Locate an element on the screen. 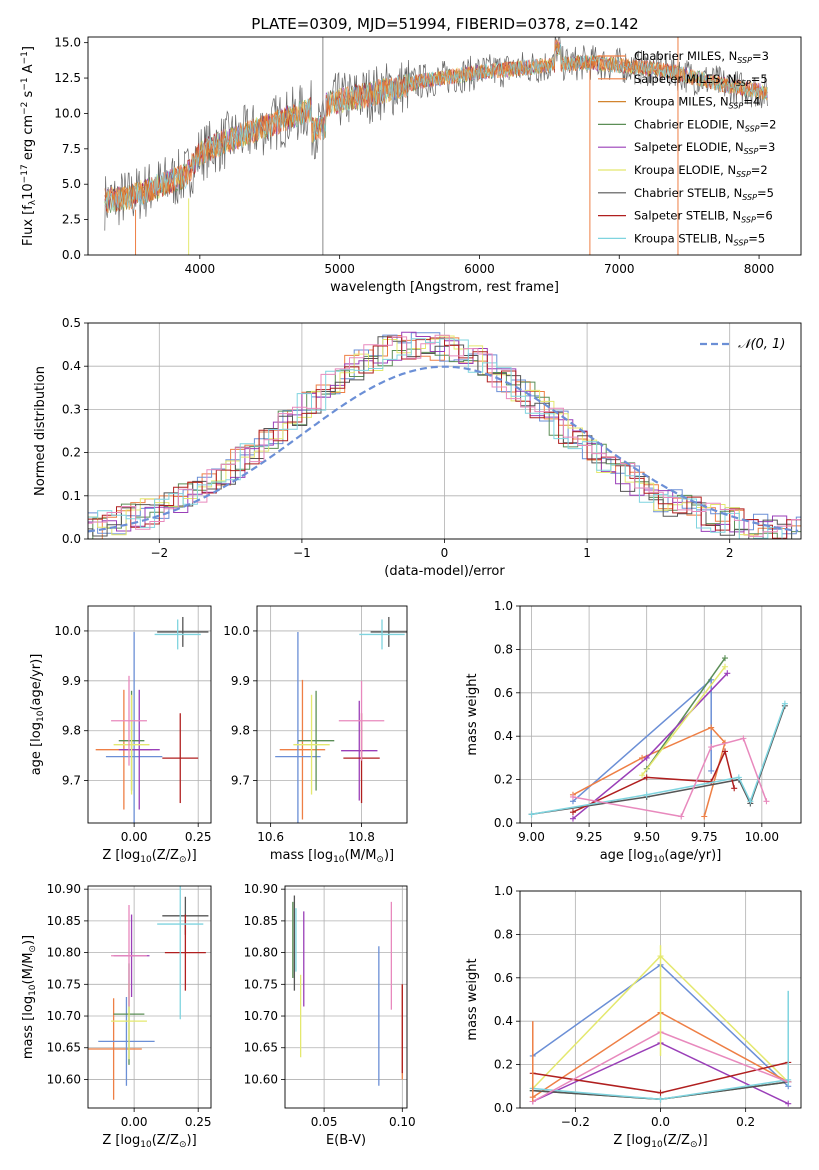 Image resolution: width=819 pixels, height=1170 pixels. y-tick-label: 15.0 is located at coordinates (67, 43).